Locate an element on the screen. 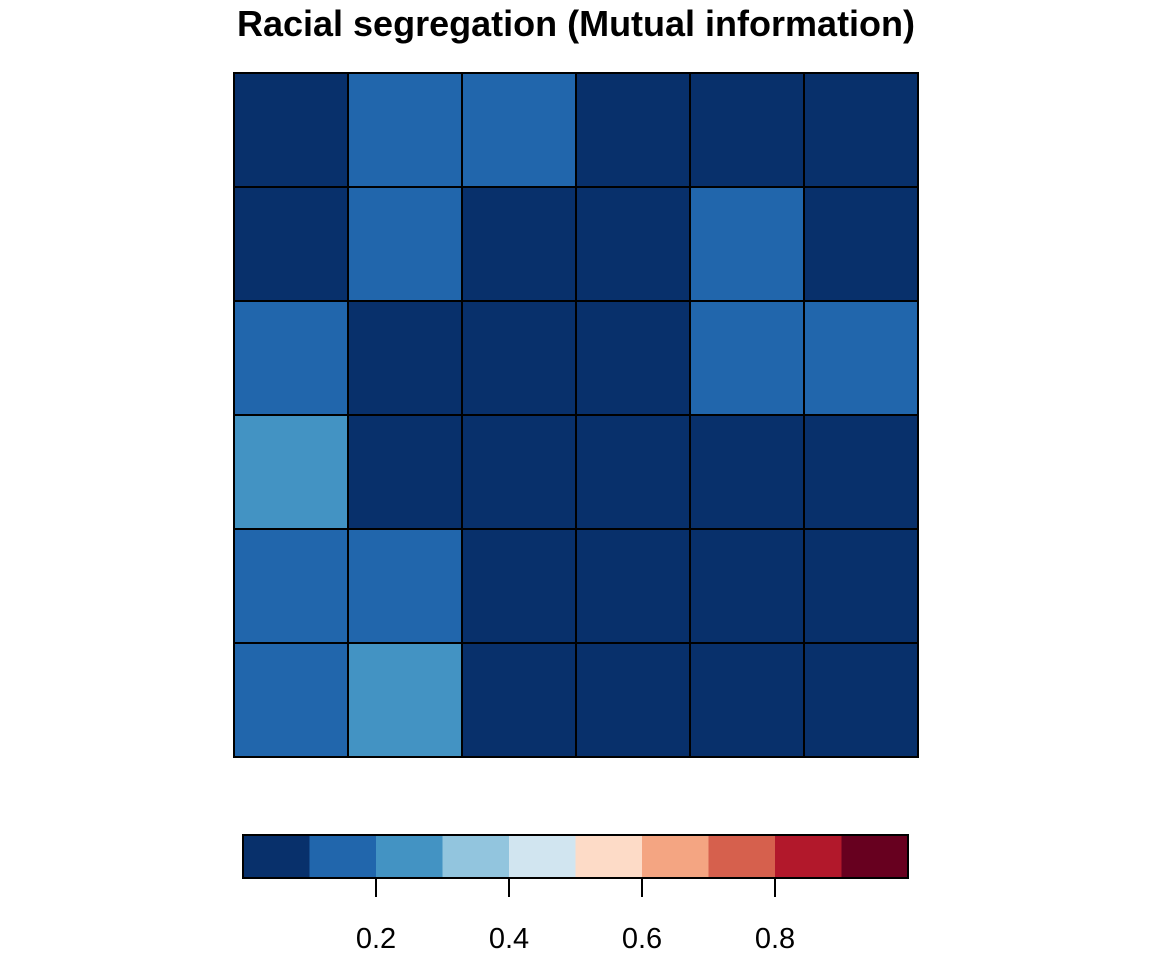 Image resolution: width=1152 pixels, height=965 pixels. colorbar-tick-label: 0.6 is located at coordinates (642, 939).